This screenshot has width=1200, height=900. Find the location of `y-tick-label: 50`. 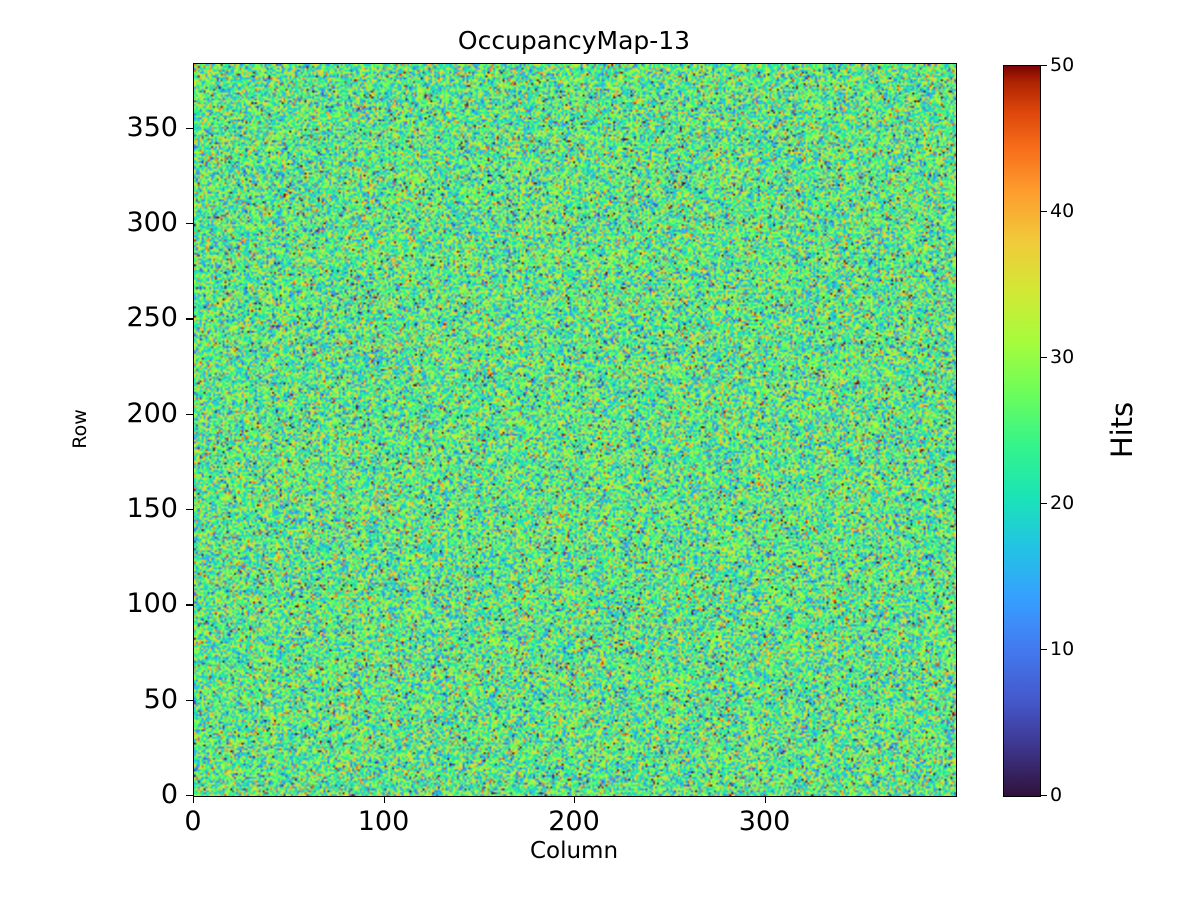

y-tick-label: 50 is located at coordinates (160, 699).